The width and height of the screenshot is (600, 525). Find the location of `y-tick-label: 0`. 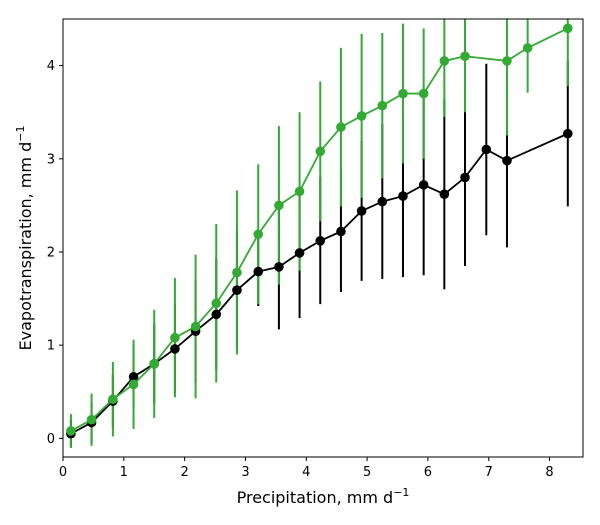

y-tick-label: 0 is located at coordinates (51, 439).